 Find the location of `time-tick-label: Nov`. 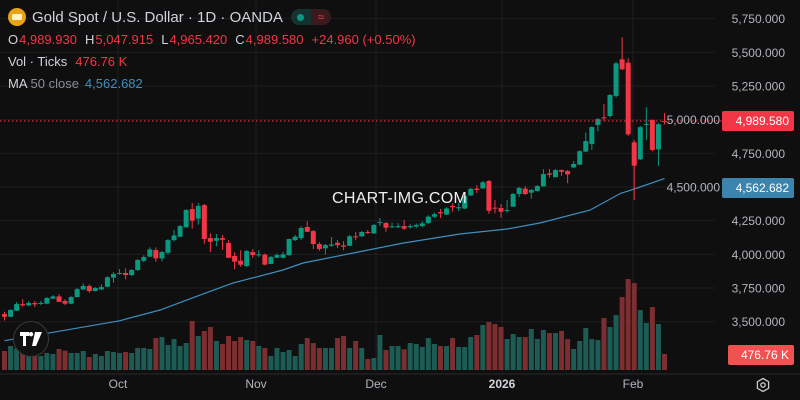

time-tick-label: Nov is located at coordinates (255, 384).